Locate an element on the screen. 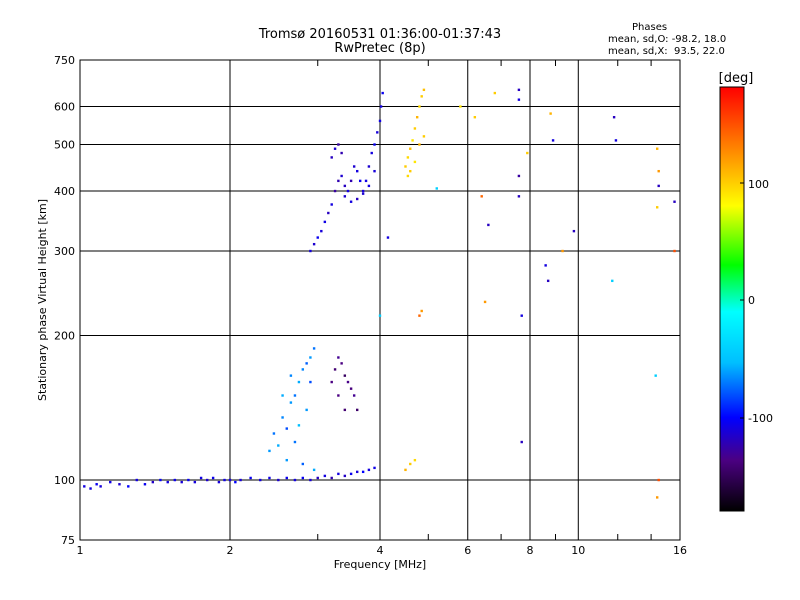 This screenshot has height=600, width=800. chart-title: Tromsø 20160531 01:36:00-01:37:43 is located at coordinates (380, 34).